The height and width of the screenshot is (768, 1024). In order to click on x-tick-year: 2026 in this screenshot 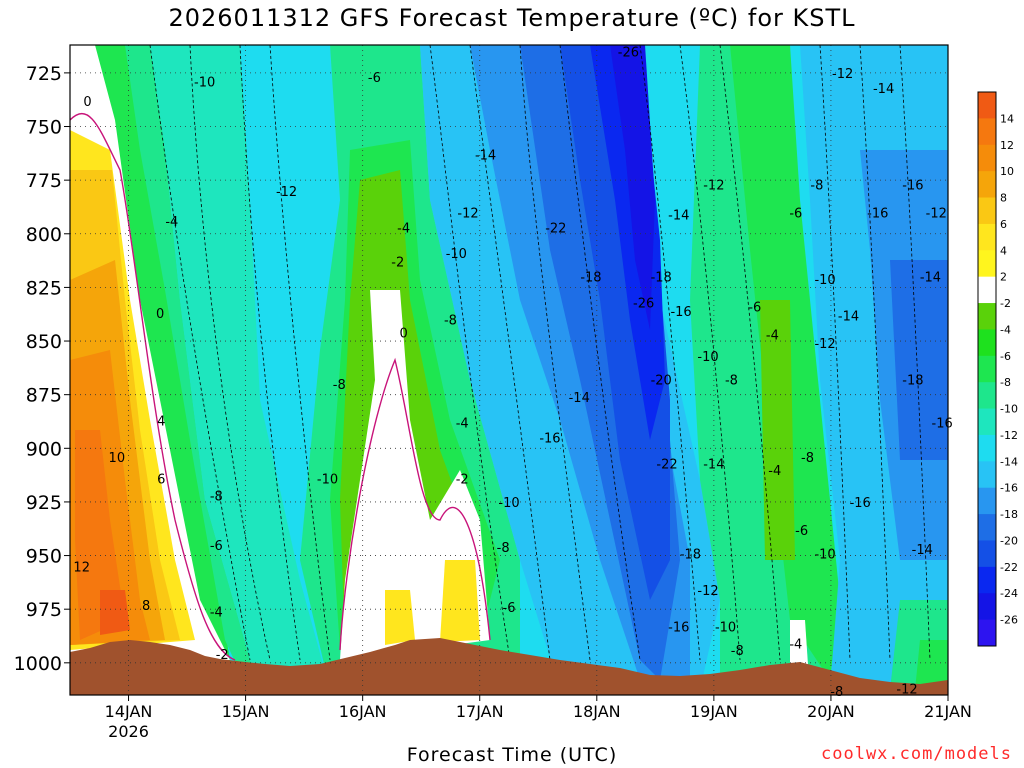, I will do `click(128, 731)`.